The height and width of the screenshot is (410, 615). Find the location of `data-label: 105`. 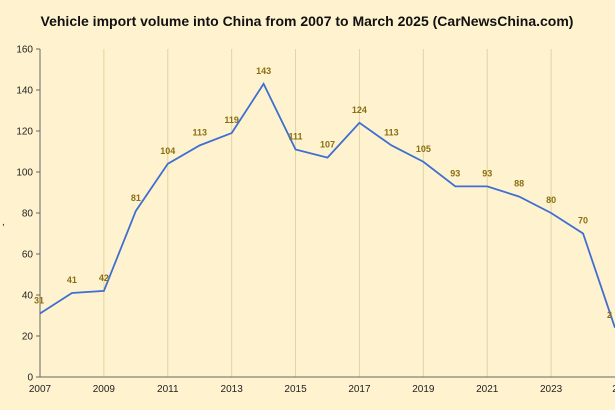

data-label: 105 is located at coordinates (423, 149).